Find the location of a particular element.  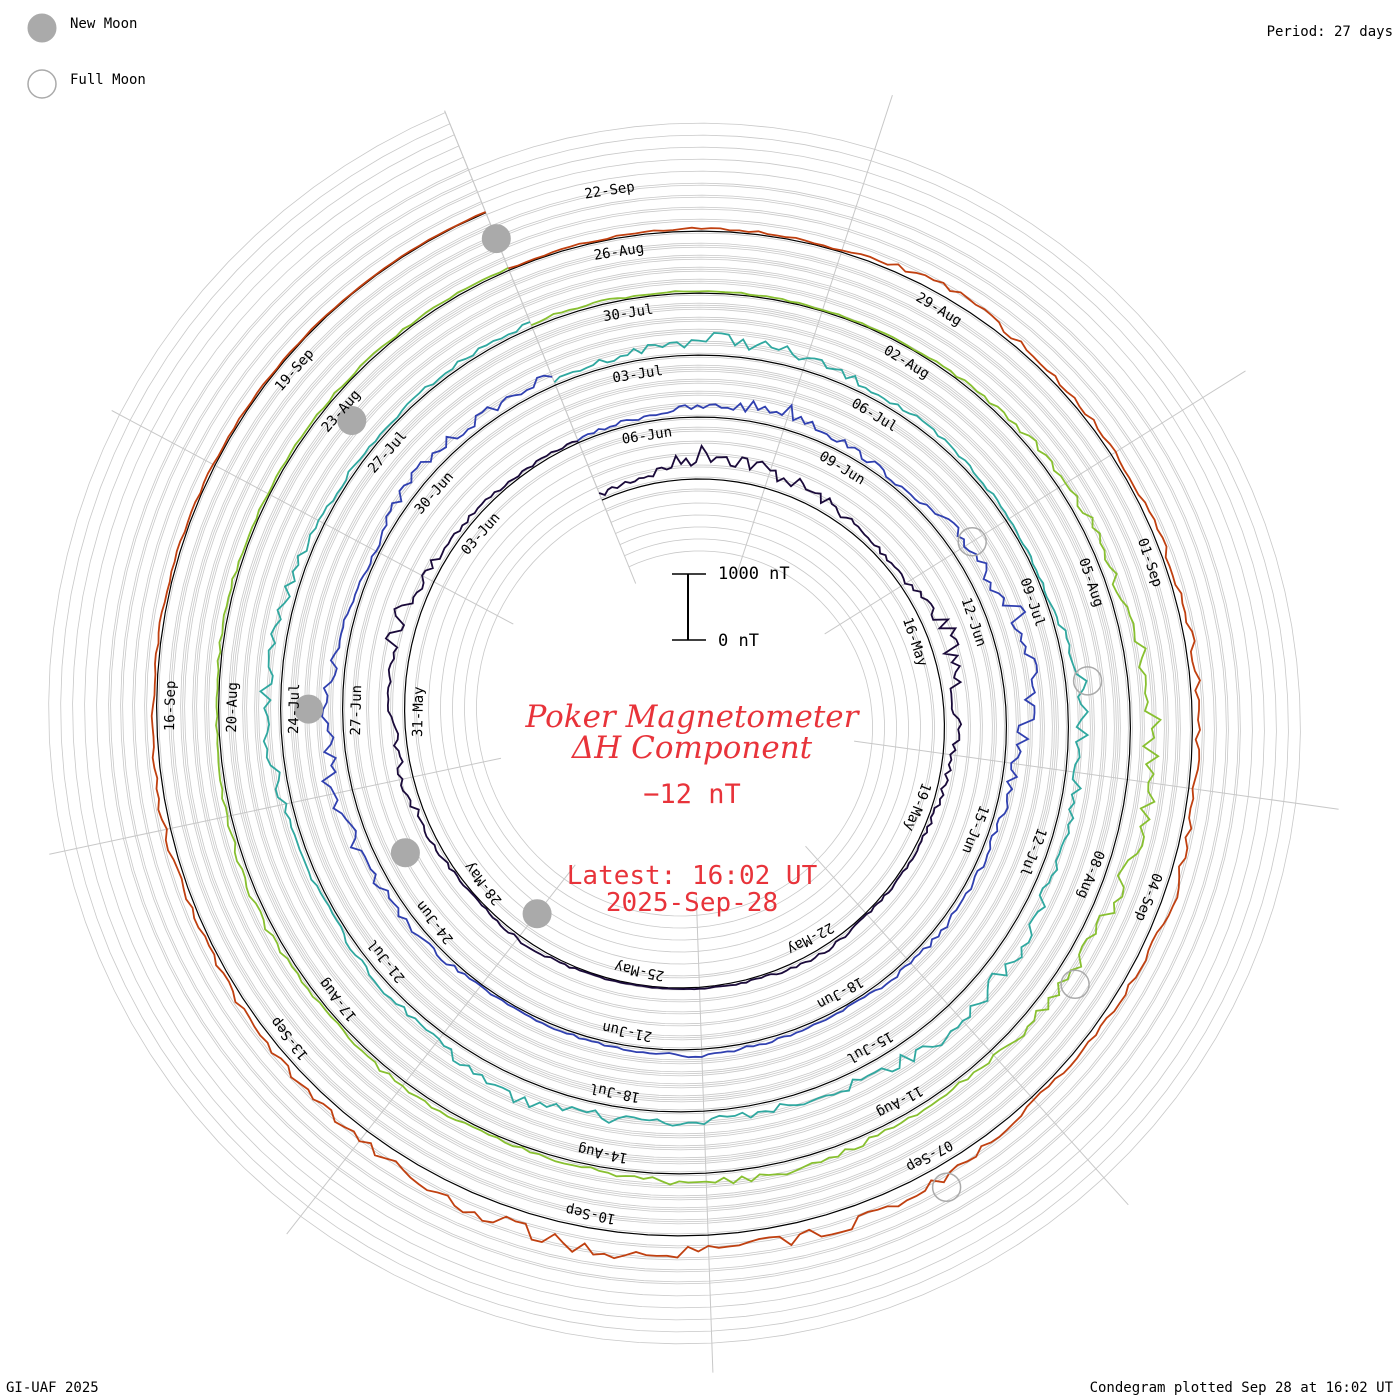

scale-bar-bottom-label: 0 nT is located at coordinates (738, 641).